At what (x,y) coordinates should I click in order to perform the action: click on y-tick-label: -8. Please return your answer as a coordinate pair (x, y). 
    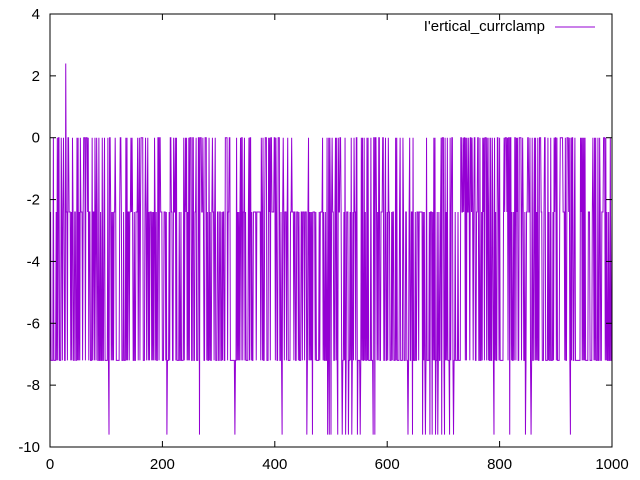
    Looking at the image, I should click on (33, 385).